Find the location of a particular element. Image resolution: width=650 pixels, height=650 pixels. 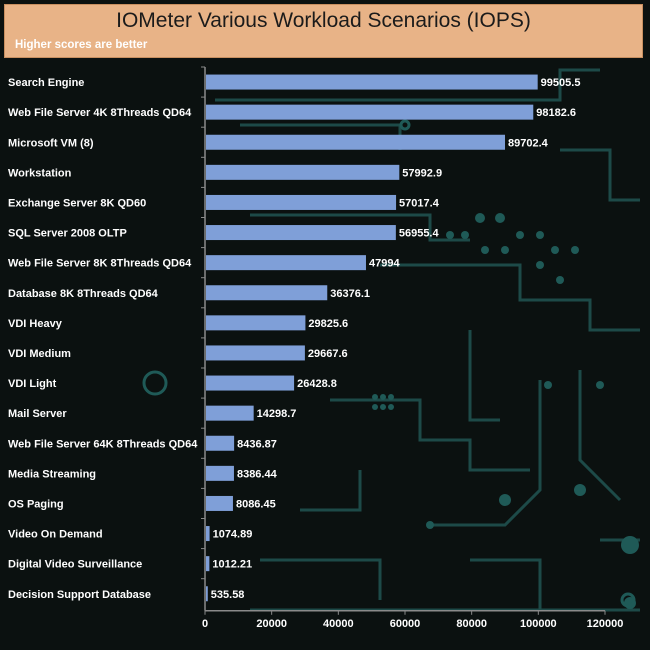

value-label: 535.58 is located at coordinates (228, 595).